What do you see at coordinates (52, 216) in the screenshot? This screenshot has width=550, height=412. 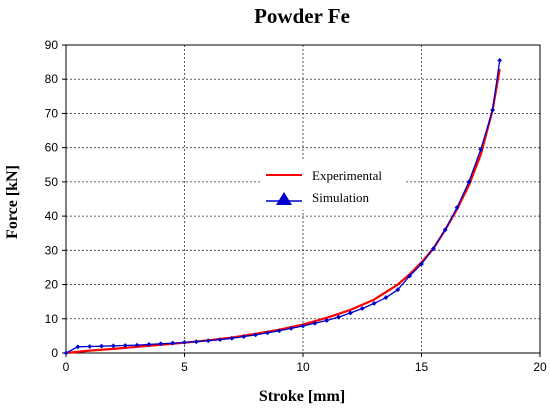 I see `y-tick-label: 40` at bounding box center [52, 216].